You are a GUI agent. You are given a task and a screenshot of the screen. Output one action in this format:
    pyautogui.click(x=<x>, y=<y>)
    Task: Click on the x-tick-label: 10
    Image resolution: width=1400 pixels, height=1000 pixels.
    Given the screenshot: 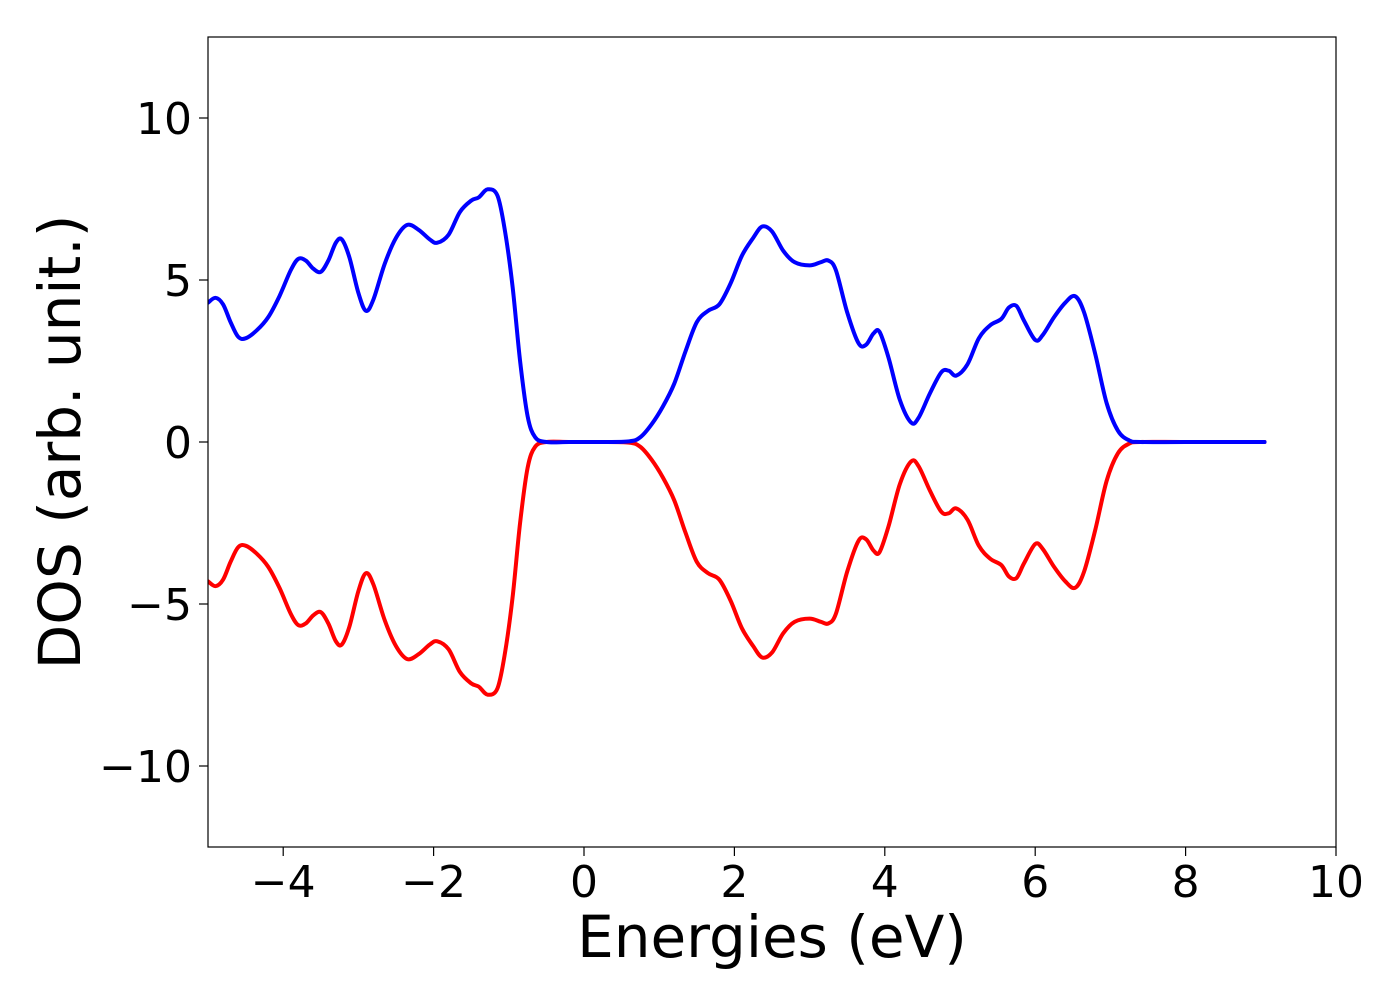 What is the action you would take?
    pyautogui.click(x=1336, y=882)
    